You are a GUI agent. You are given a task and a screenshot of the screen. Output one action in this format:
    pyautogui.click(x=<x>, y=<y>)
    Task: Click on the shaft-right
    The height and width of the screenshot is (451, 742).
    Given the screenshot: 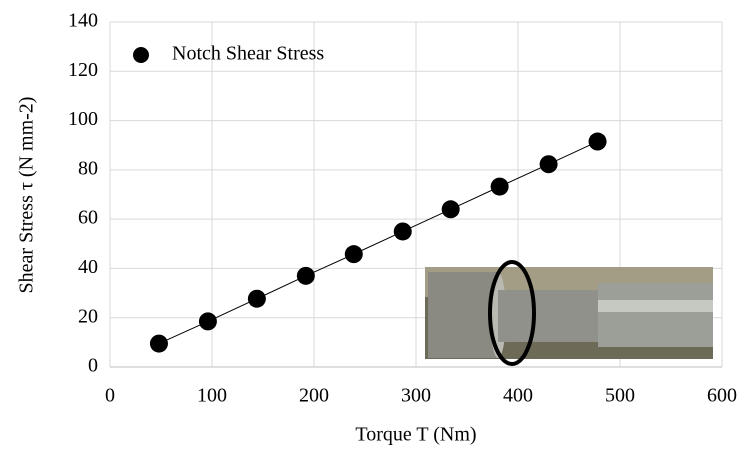 What is the action you would take?
    pyautogui.click(x=655, y=315)
    